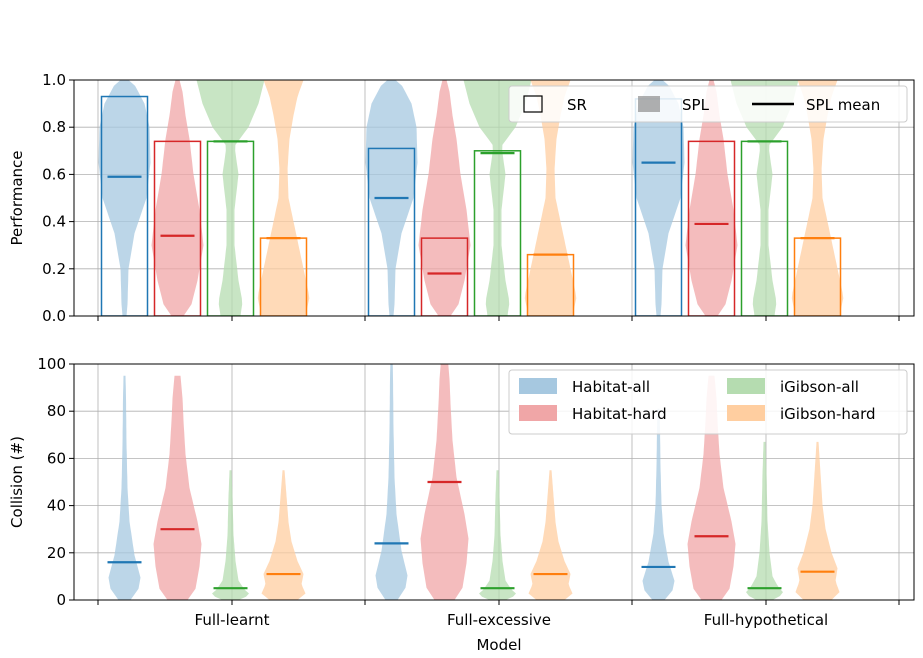 The width and height of the screenshot is (923, 658). What do you see at coordinates (533, 104) in the screenshot?
I see `legend-sr-swatch` at bounding box center [533, 104].